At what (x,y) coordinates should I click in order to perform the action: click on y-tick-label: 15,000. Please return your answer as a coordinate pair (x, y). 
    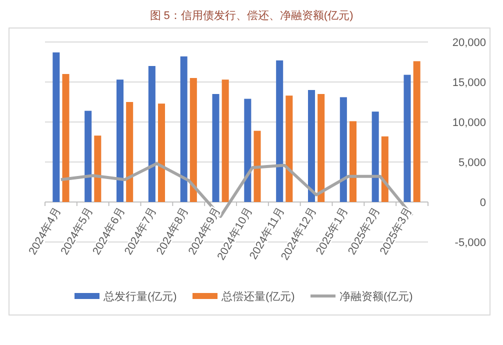
    Looking at the image, I should click on (469, 83).